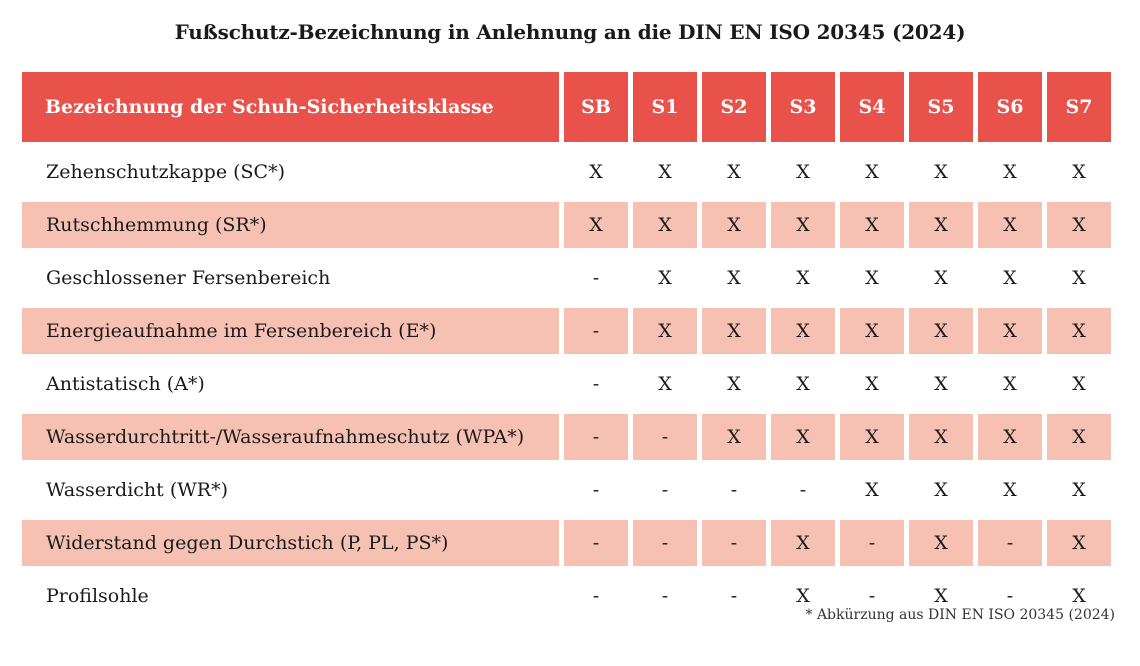  I want to click on column-header-class: S4, so click(872, 107).